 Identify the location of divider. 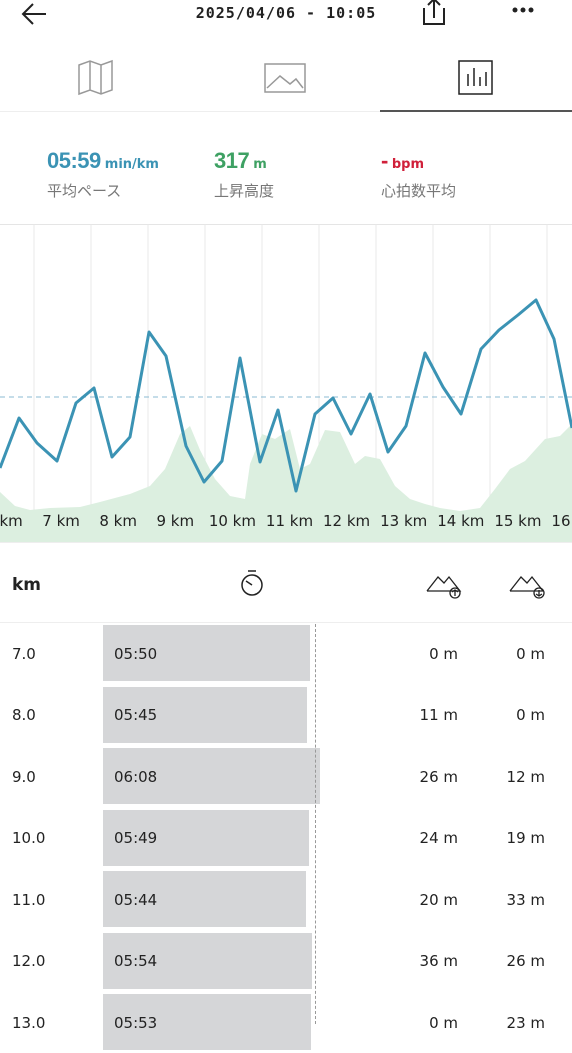
(286, 622).